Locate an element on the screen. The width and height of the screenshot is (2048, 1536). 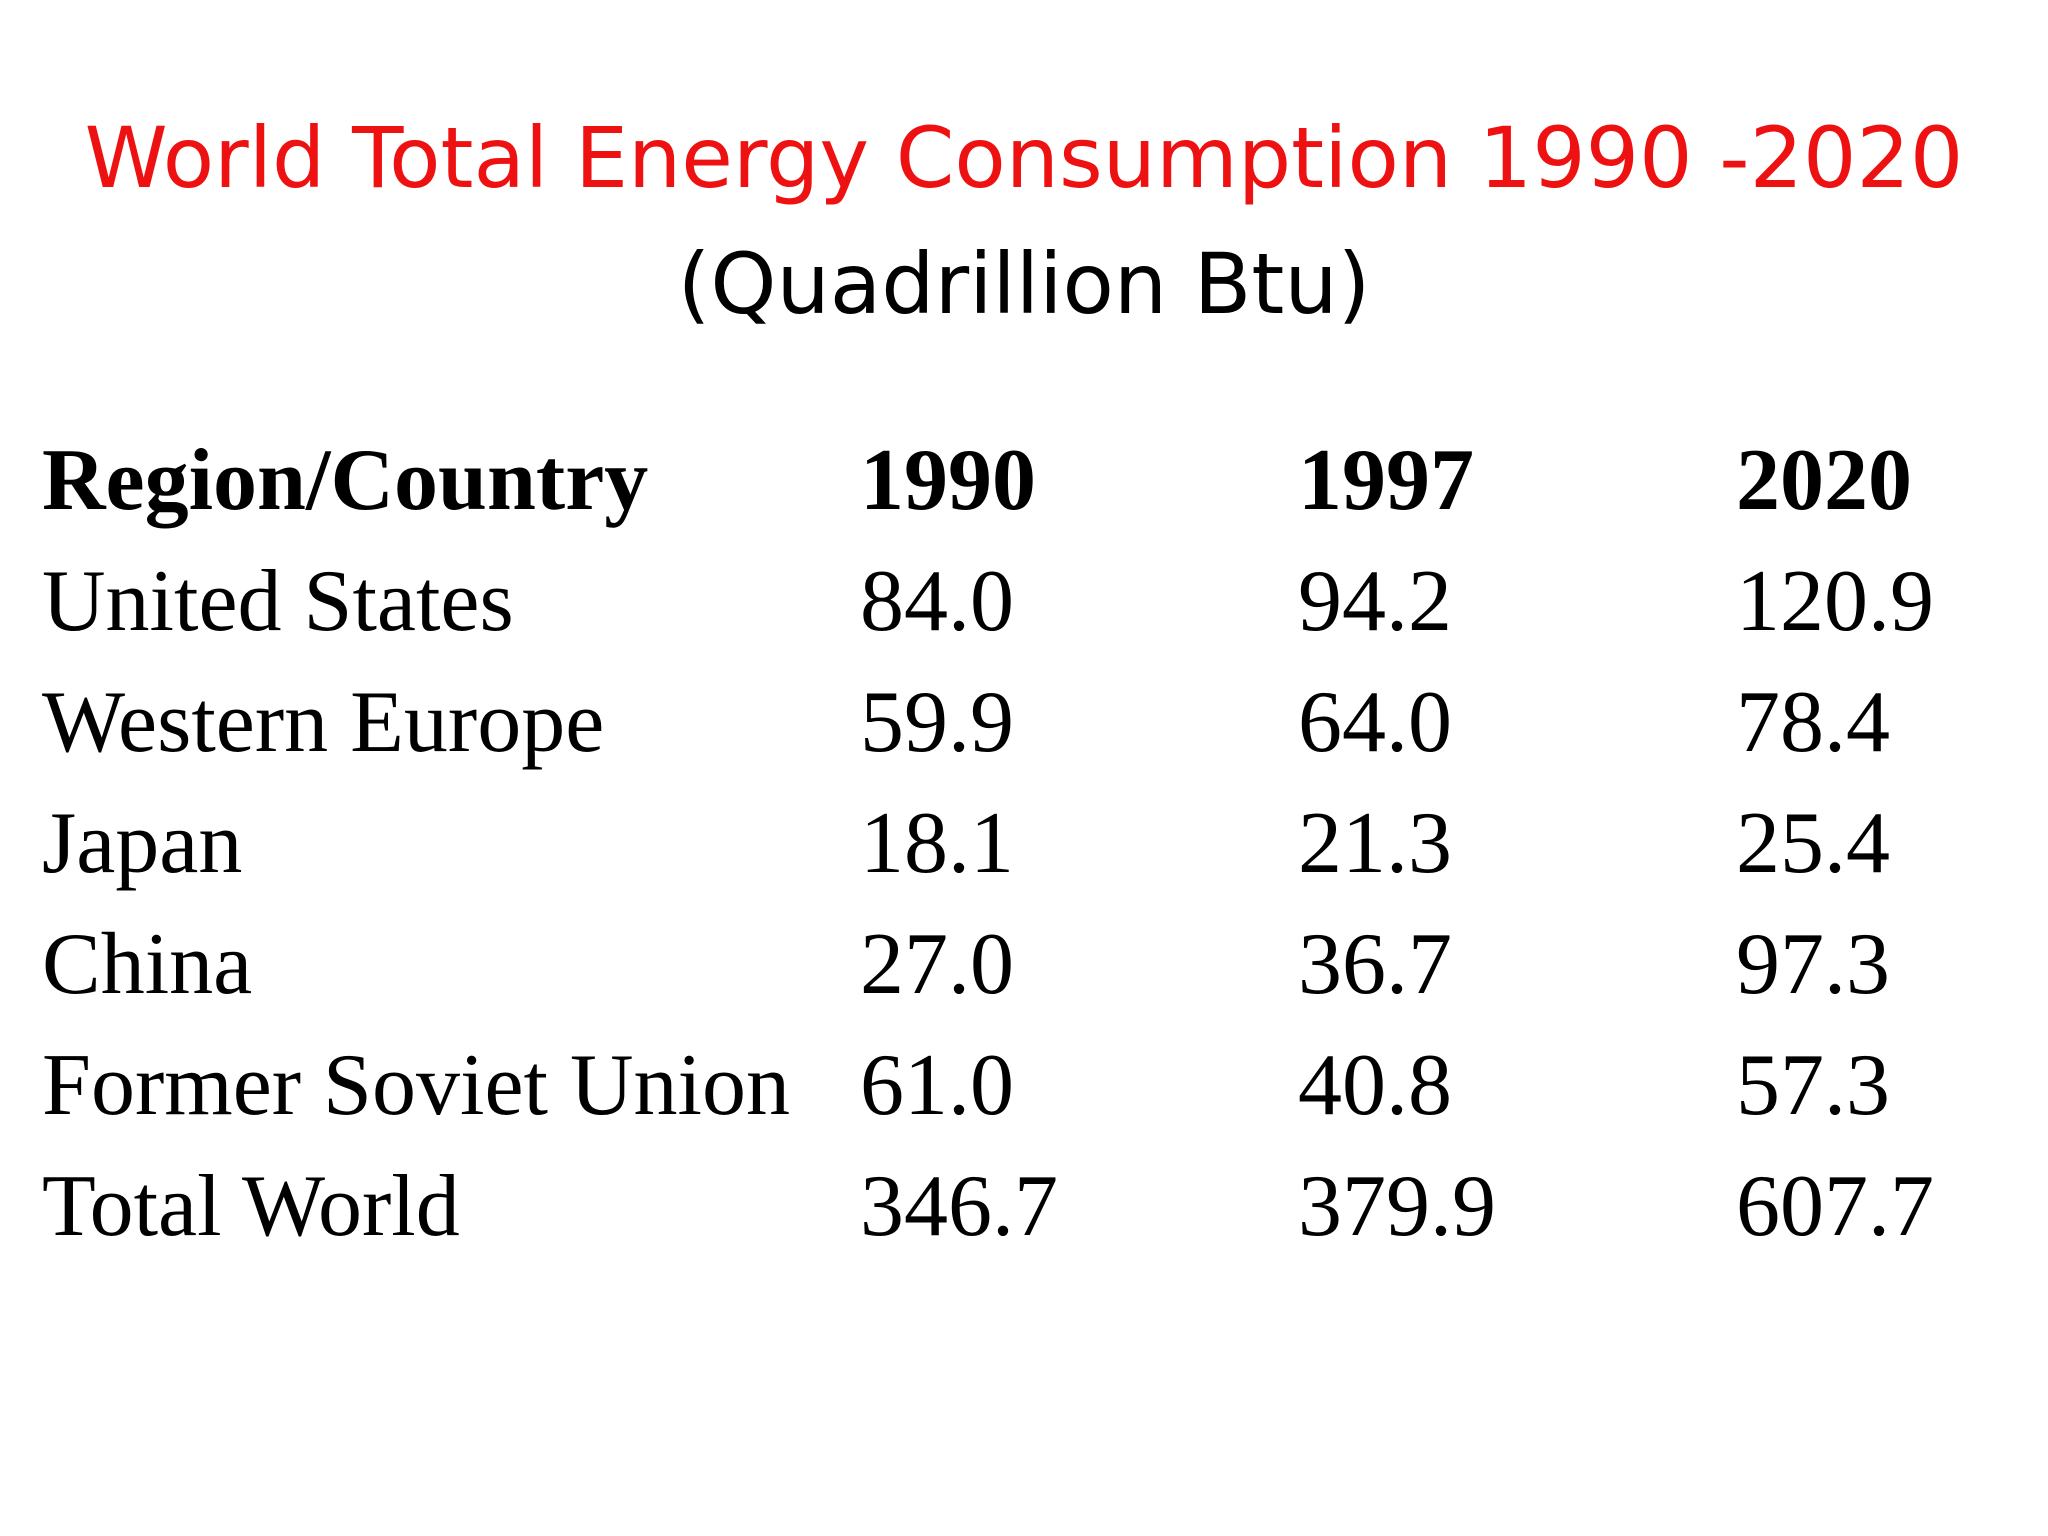
cell-1997: 64.0 is located at coordinates (1375, 722).